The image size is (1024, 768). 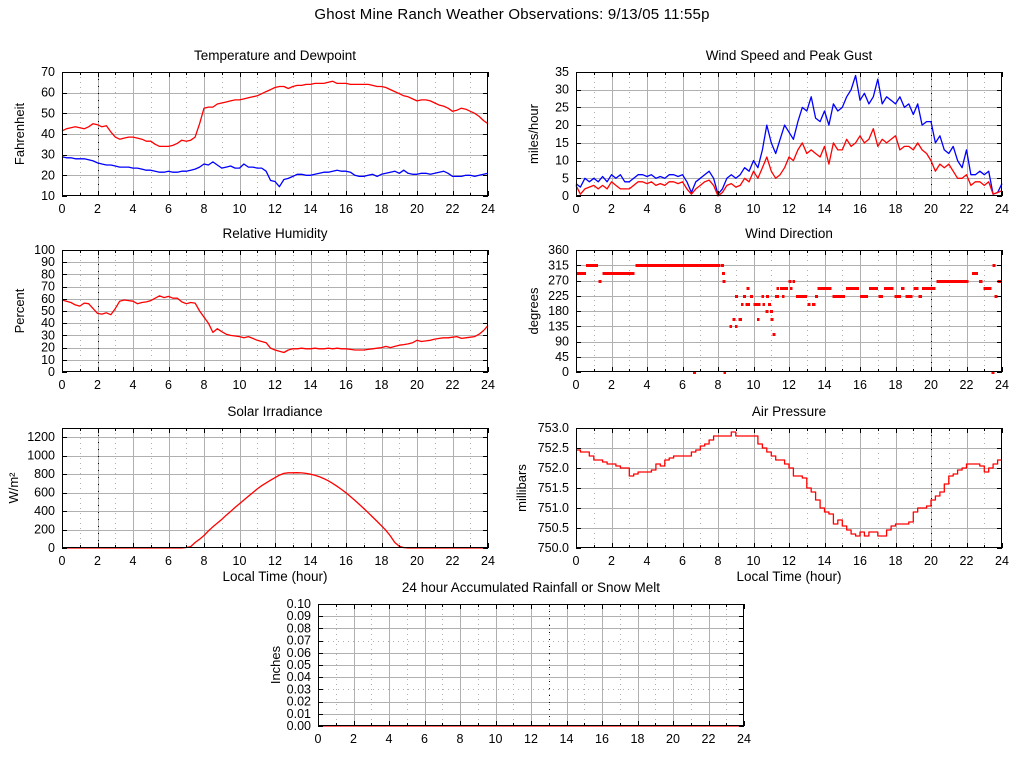 I want to click on y-tick-label: 753.0, so click(x=553, y=428).